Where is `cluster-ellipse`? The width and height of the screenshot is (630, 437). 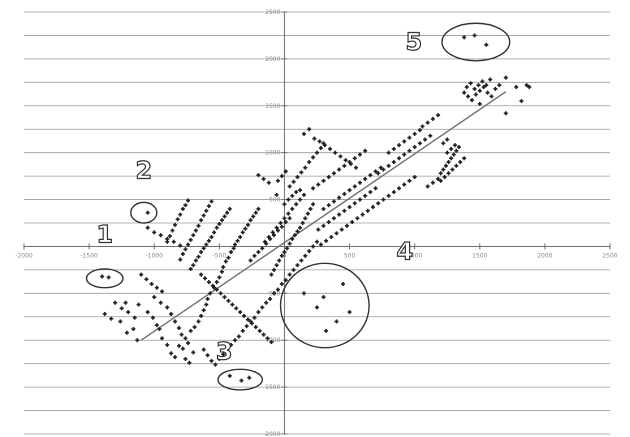
cluster-ellipse is located at coordinates (104, 278).